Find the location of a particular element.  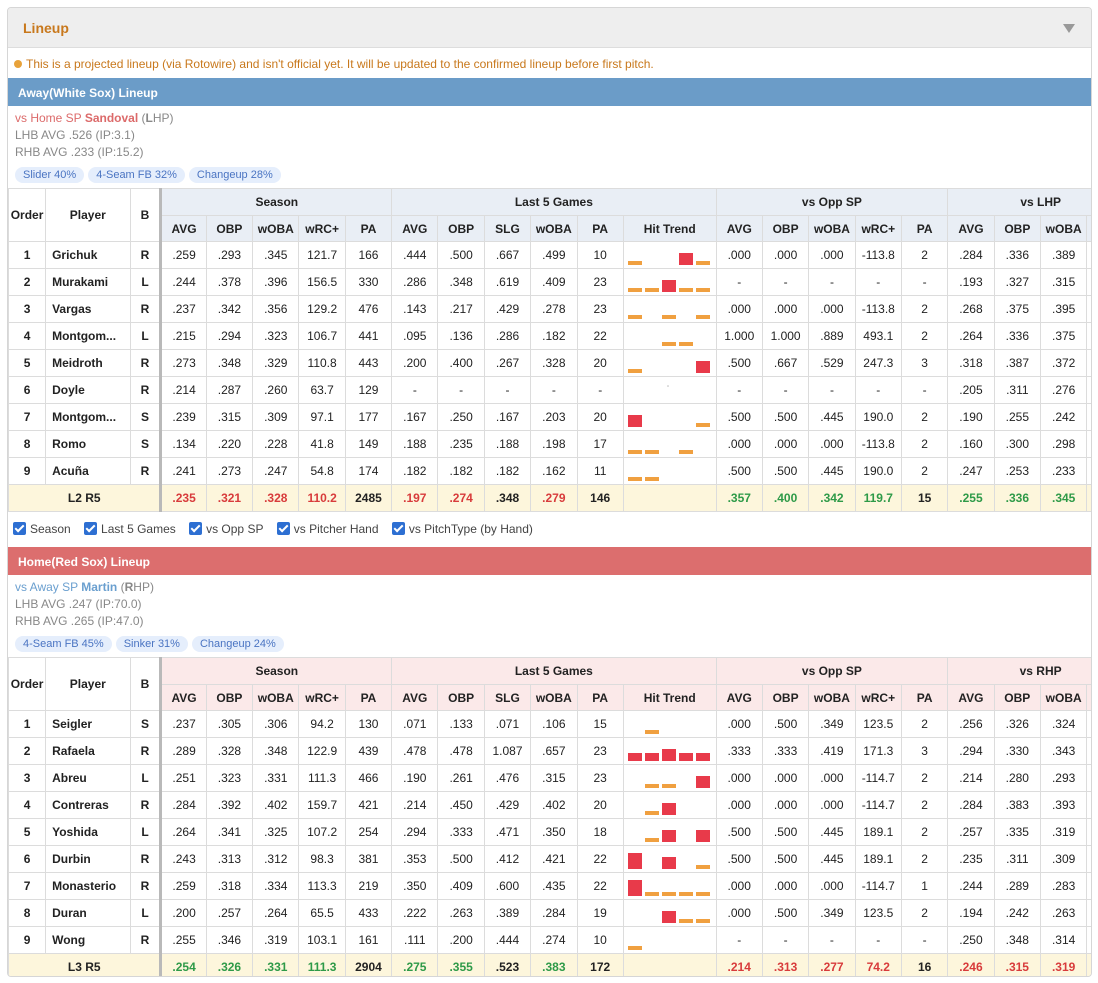

bats-hand: L is located at coordinates (145, 778).